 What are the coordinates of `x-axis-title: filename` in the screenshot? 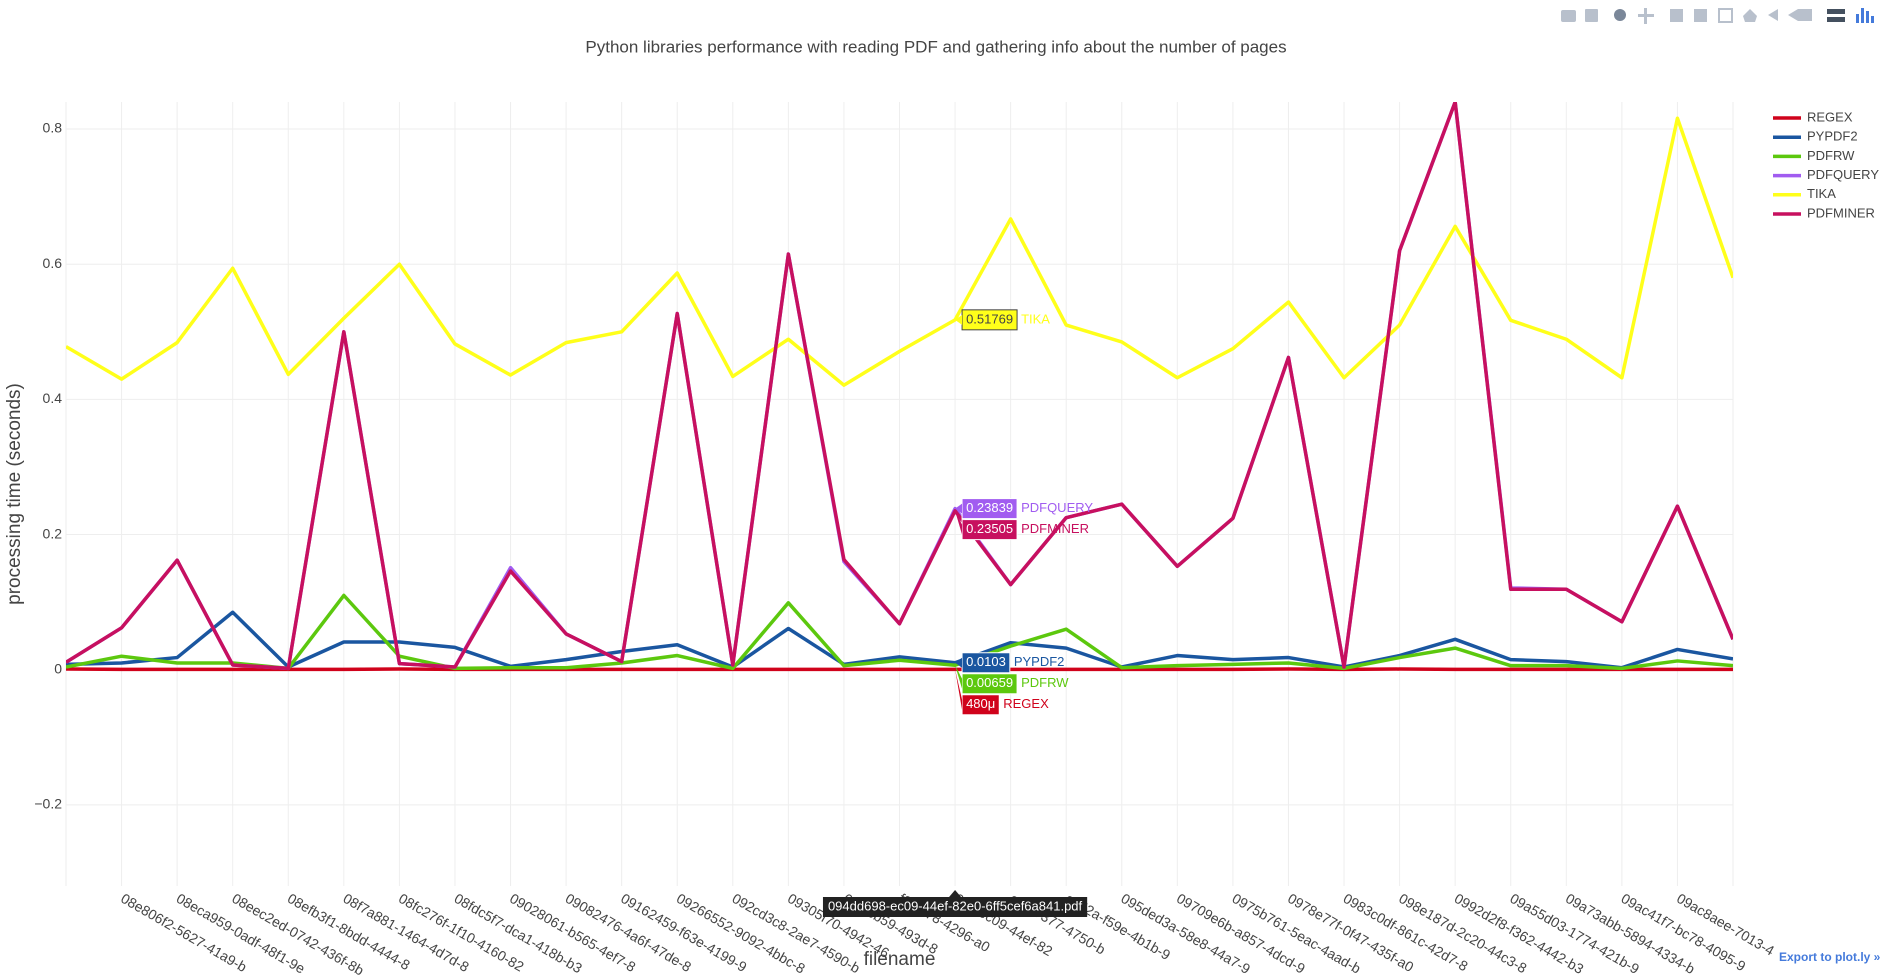 It's located at (900, 959).